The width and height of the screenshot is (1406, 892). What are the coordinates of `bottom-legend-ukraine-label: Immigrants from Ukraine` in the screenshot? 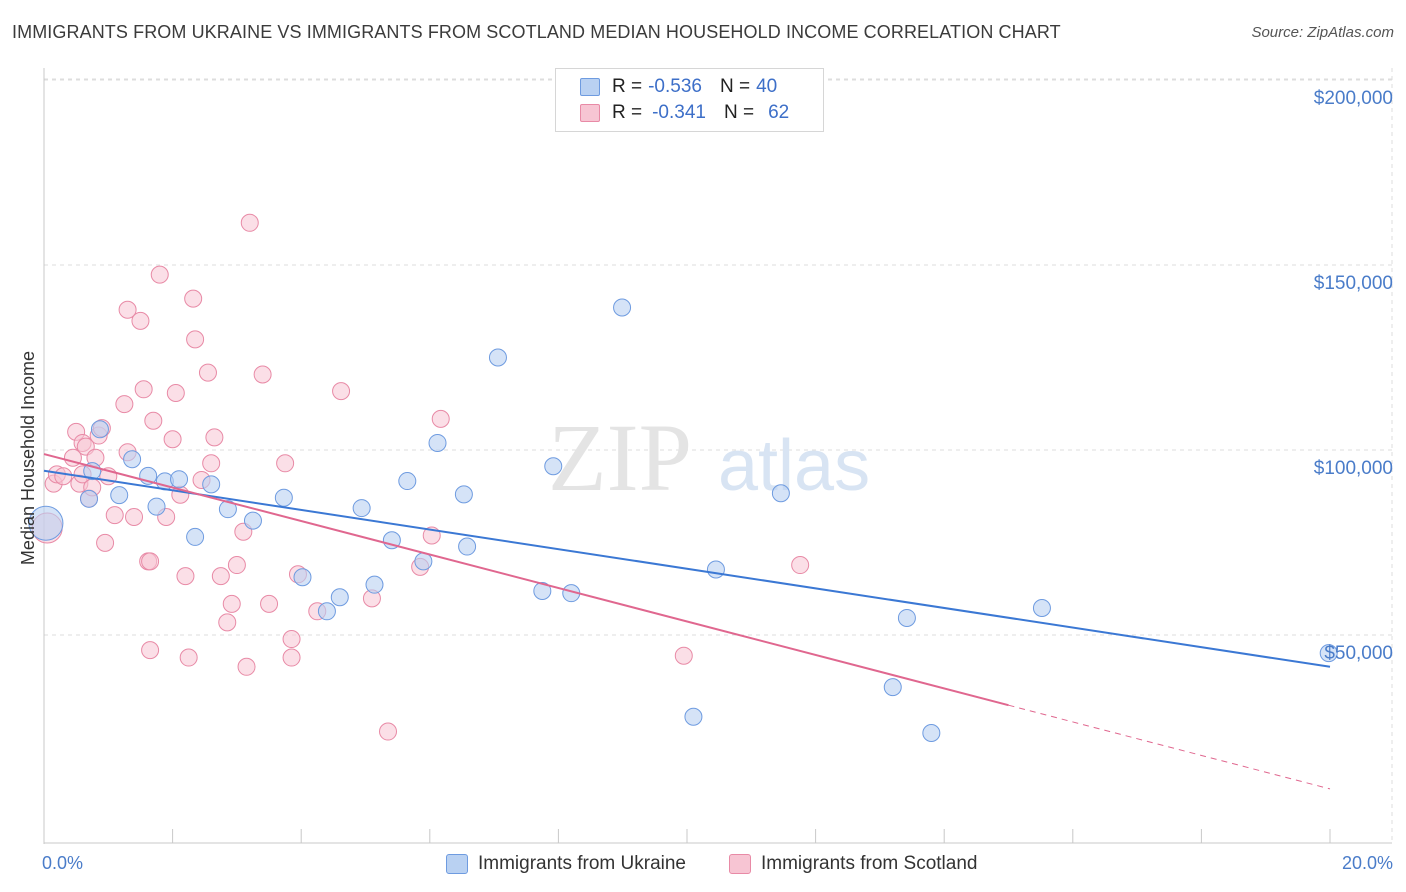 It's located at (582, 863).